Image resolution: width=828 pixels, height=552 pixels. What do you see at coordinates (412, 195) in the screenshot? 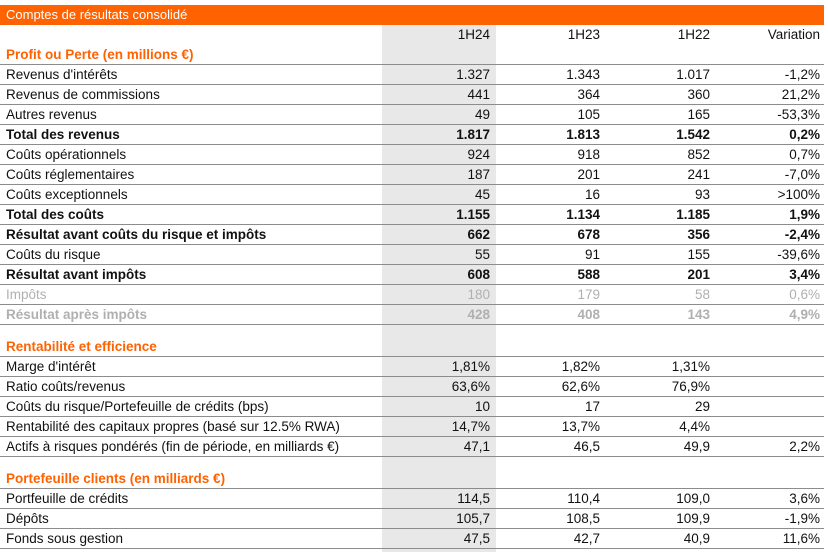
I see `table-row: Coûts exceptionnels 45 16 93 >100%` at bounding box center [412, 195].